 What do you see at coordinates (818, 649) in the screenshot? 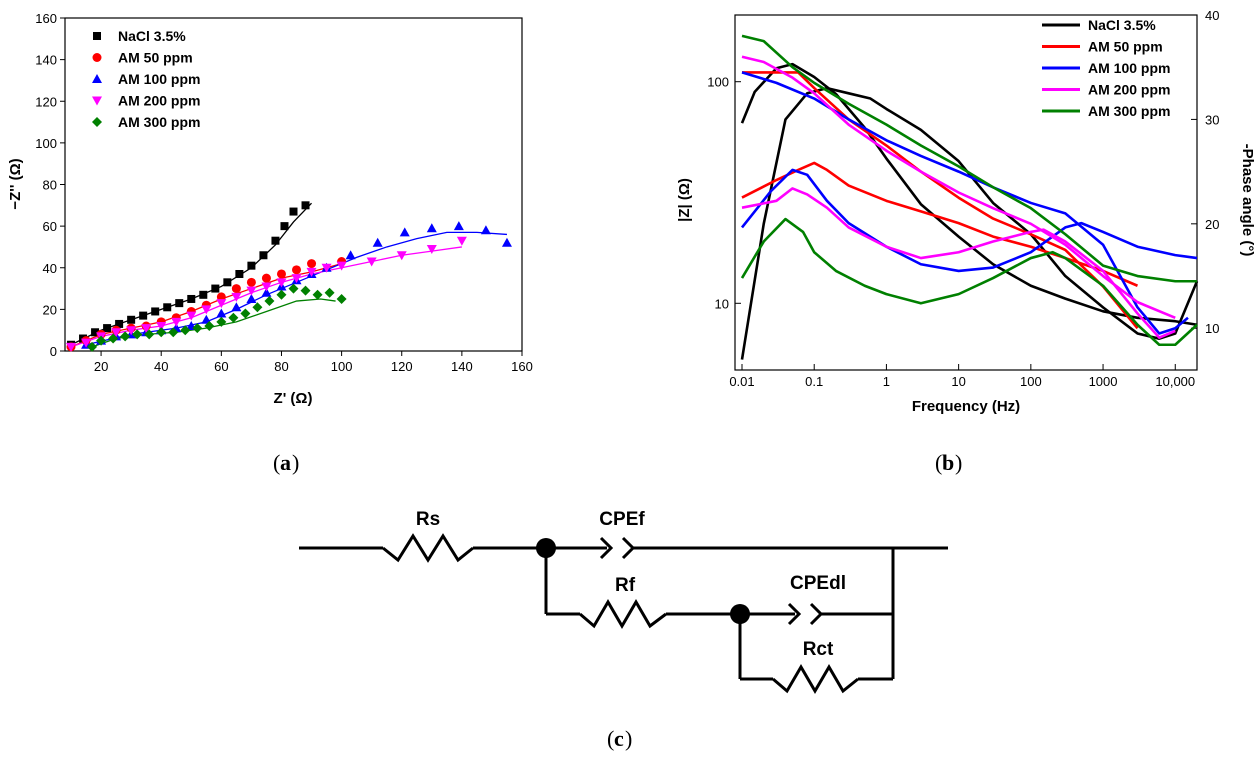
I see `label-rct: Rct` at bounding box center [818, 649].